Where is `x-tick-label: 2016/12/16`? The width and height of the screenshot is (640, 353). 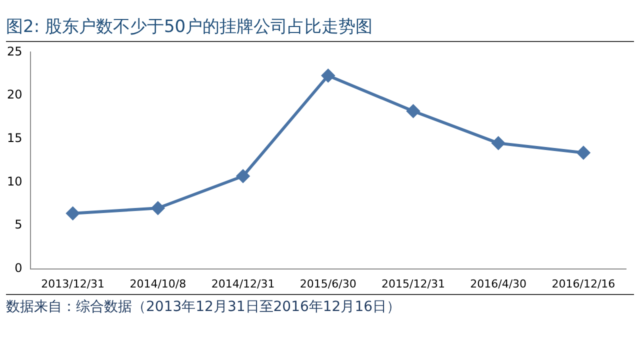
x-tick-label: 2016/12/16 is located at coordinates (584, 283).